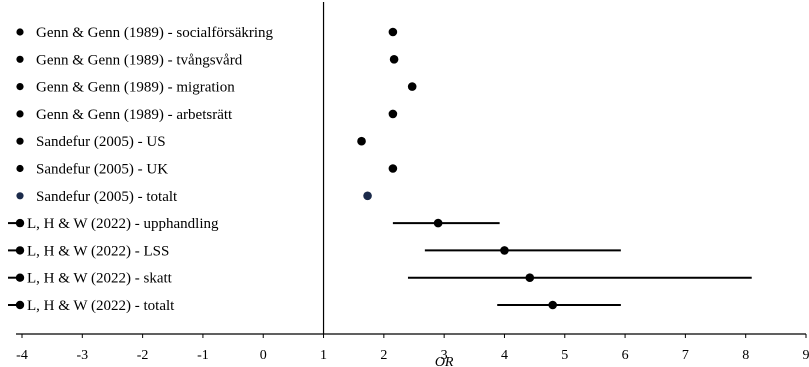 This screenshot has width=809, height=367. What do you see at coordinates (380, 279) in the screenshot?
I see `forest-row: L, H & W (2022) - skatt` at bounding box center [380, 279].